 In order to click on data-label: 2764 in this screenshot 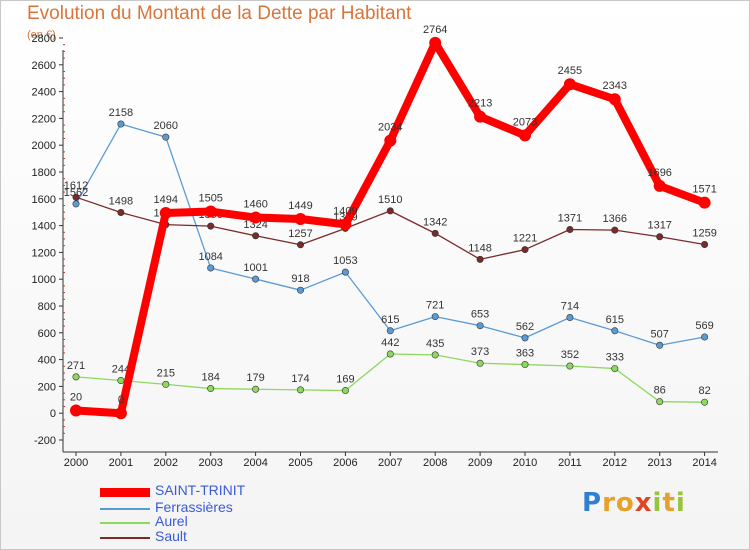, I will do `click(435, 30)`.